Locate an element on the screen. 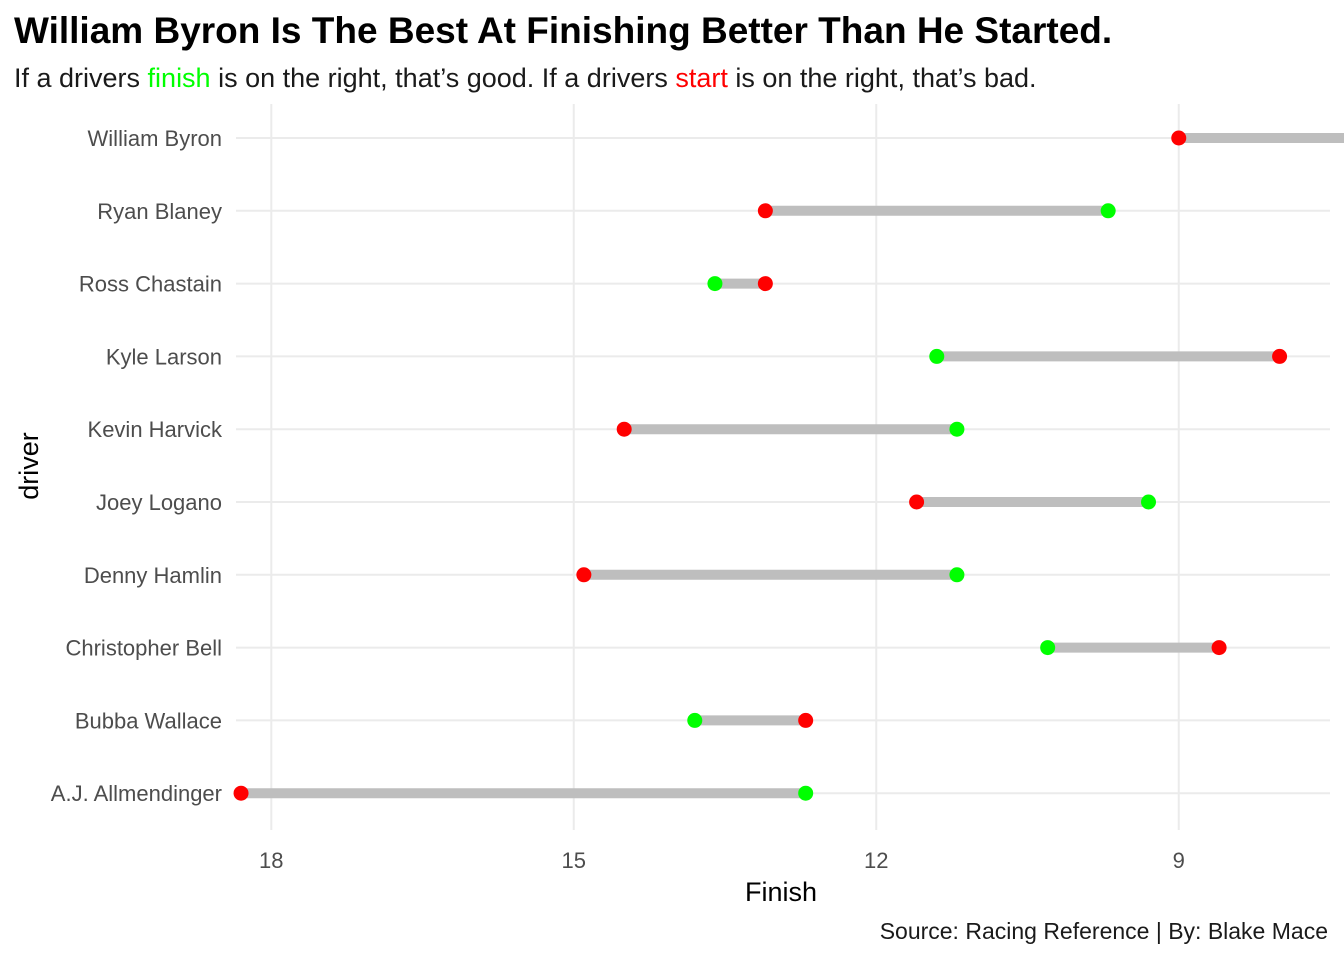 The height and width of the screenshot is (960, 1344). y-tick-label: William Byron is located at coordinates (155, 138).